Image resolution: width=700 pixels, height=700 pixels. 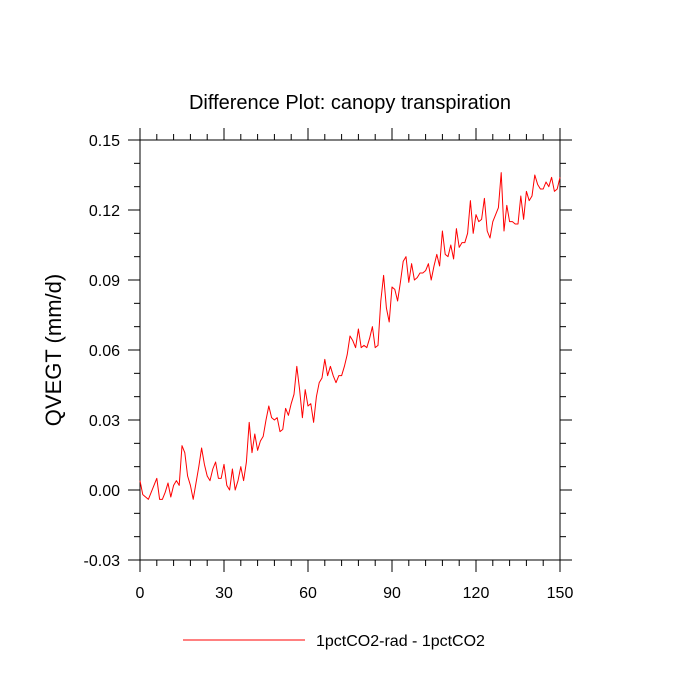 I want to click on y-tick-label: 0.09, so click(x=104, y=281).